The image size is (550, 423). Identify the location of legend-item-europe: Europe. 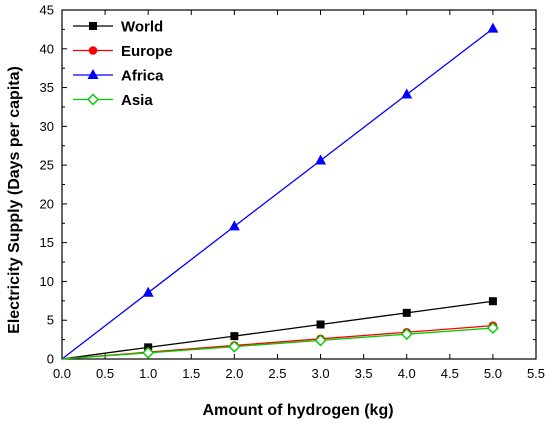
(123, 51).